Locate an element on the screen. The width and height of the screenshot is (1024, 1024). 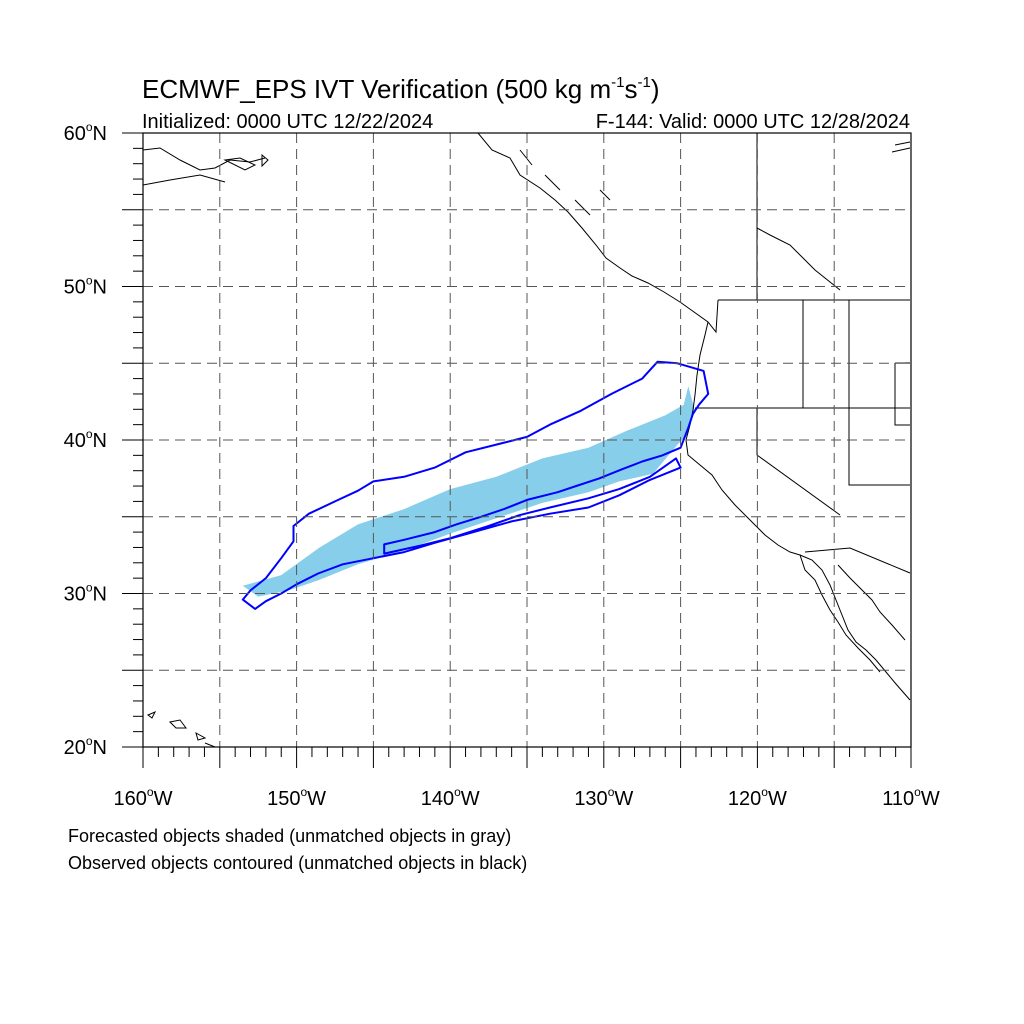
lat-label-value: 60 is located at coordinates (75, 134).